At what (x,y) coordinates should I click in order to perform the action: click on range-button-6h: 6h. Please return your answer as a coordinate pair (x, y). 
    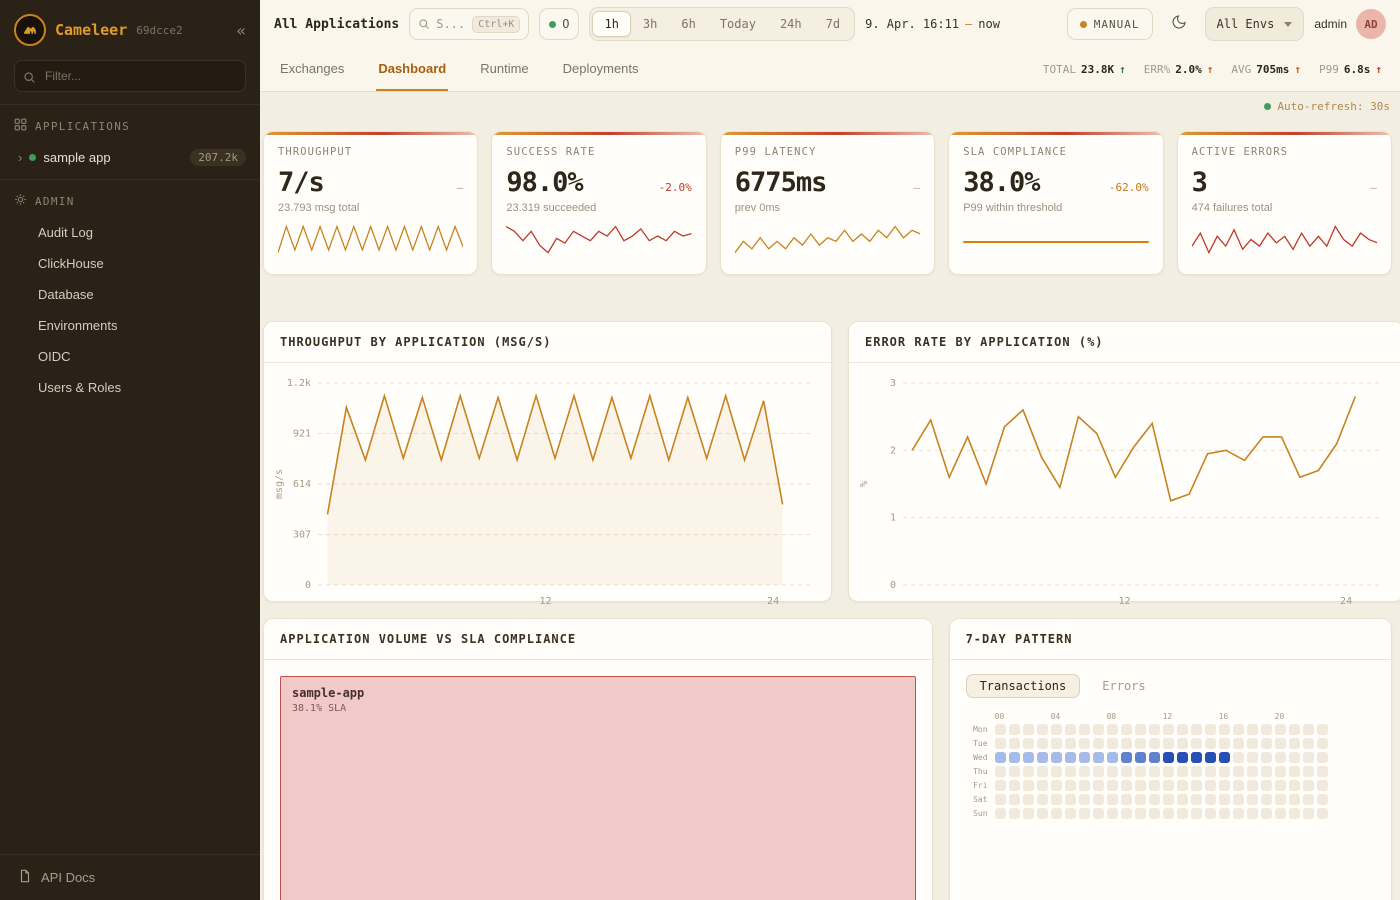
    Looking at the image, I should click on (688, 24).